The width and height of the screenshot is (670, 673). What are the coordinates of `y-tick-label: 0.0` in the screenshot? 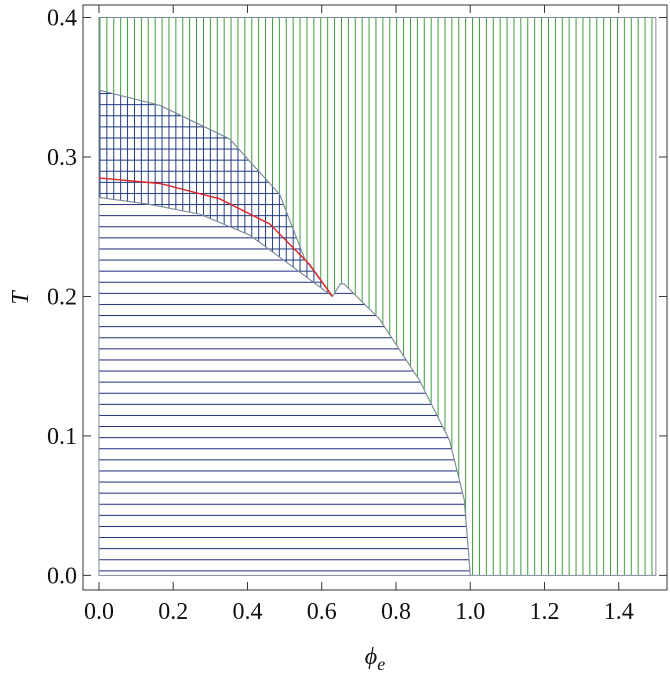 It's located at (62, 576).